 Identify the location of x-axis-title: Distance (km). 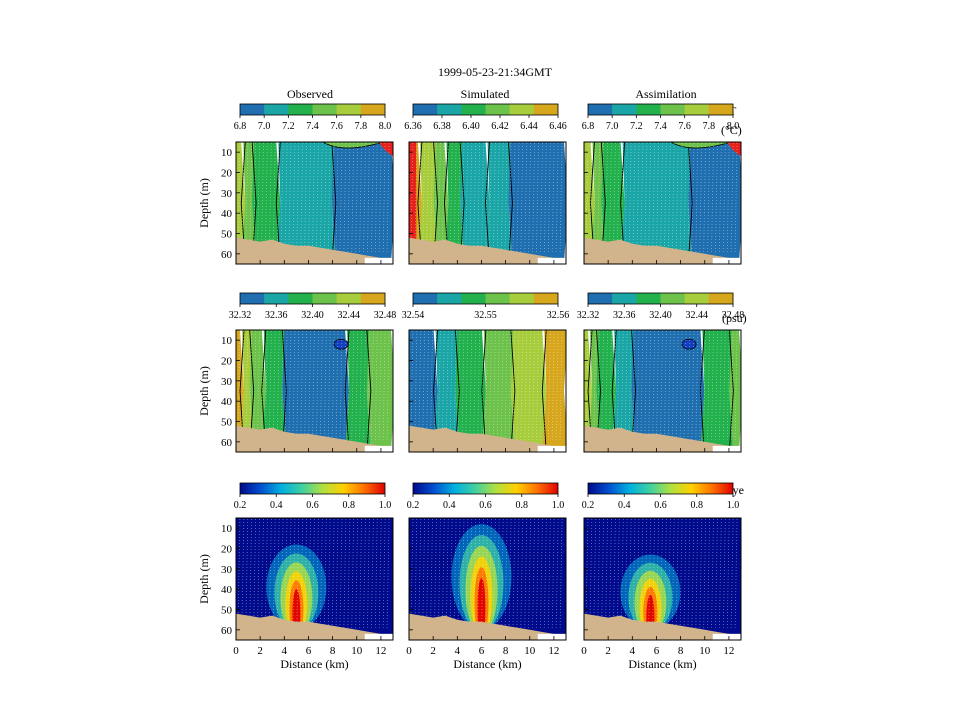
(487, 664).